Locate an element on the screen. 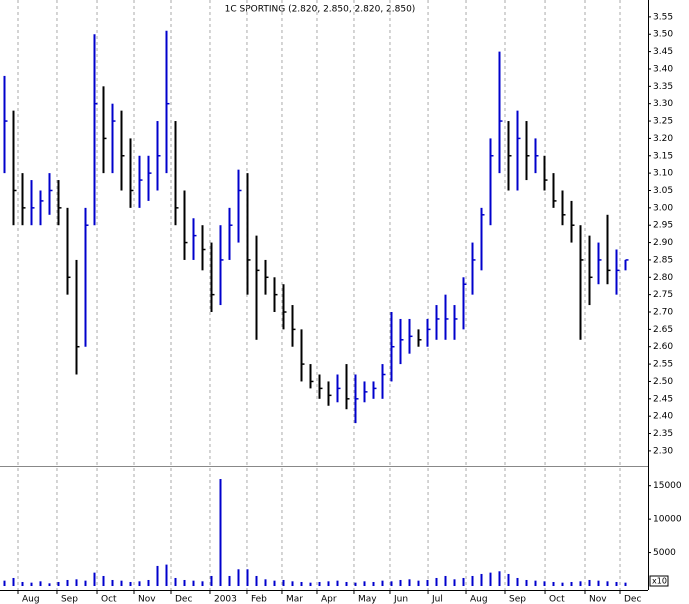  x-tick-label: Jun is located at coordinates (400, 599).